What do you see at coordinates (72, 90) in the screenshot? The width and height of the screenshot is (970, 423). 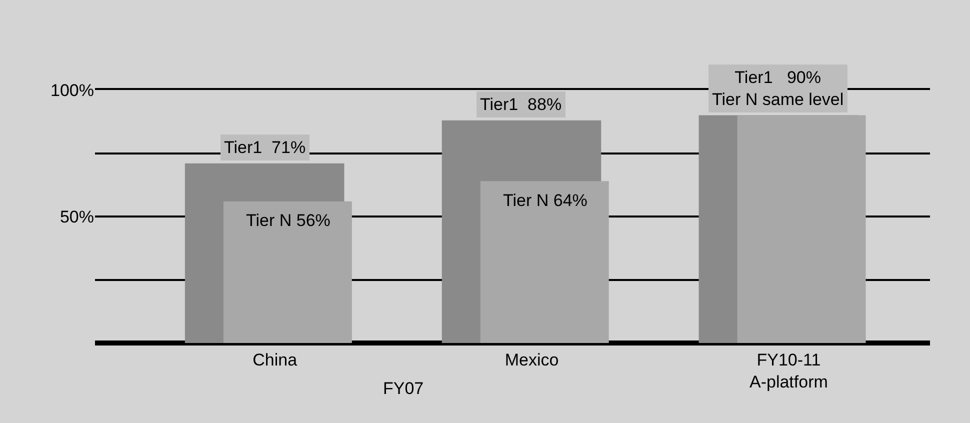 I see `y-tick-label: 100%` at bounding box center [72, 90].